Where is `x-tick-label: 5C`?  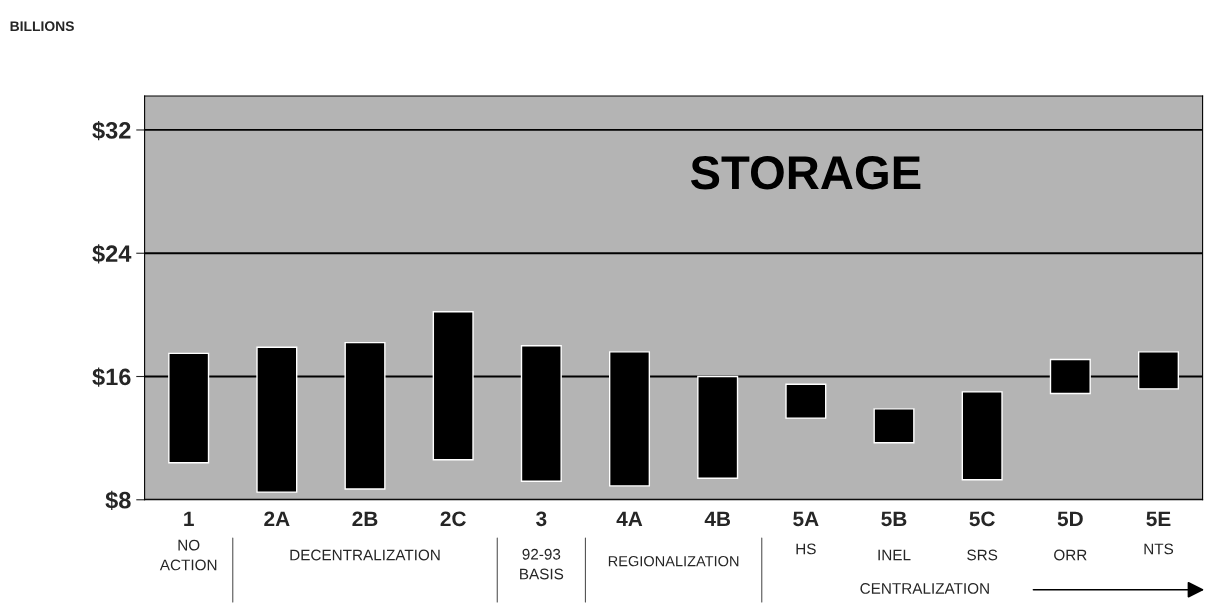 x-tick-label: 5C is located at coordinates (982, 519).